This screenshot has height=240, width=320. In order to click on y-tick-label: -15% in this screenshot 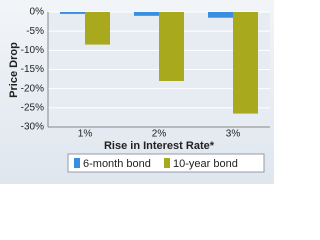, I will do `click(32, 69)`.